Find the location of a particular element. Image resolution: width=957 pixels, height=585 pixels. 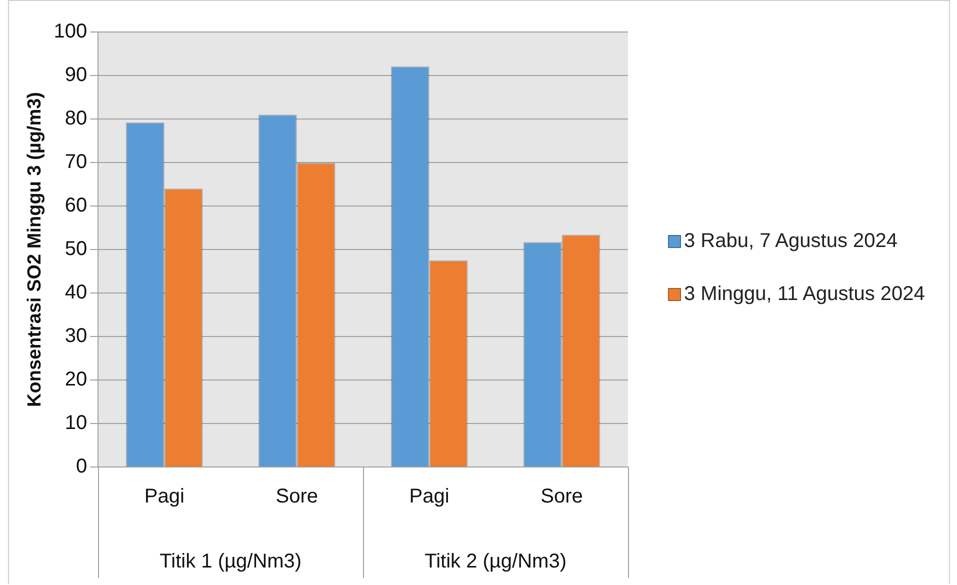

y-tick-label: 50 is located at coordinates (76, 249).